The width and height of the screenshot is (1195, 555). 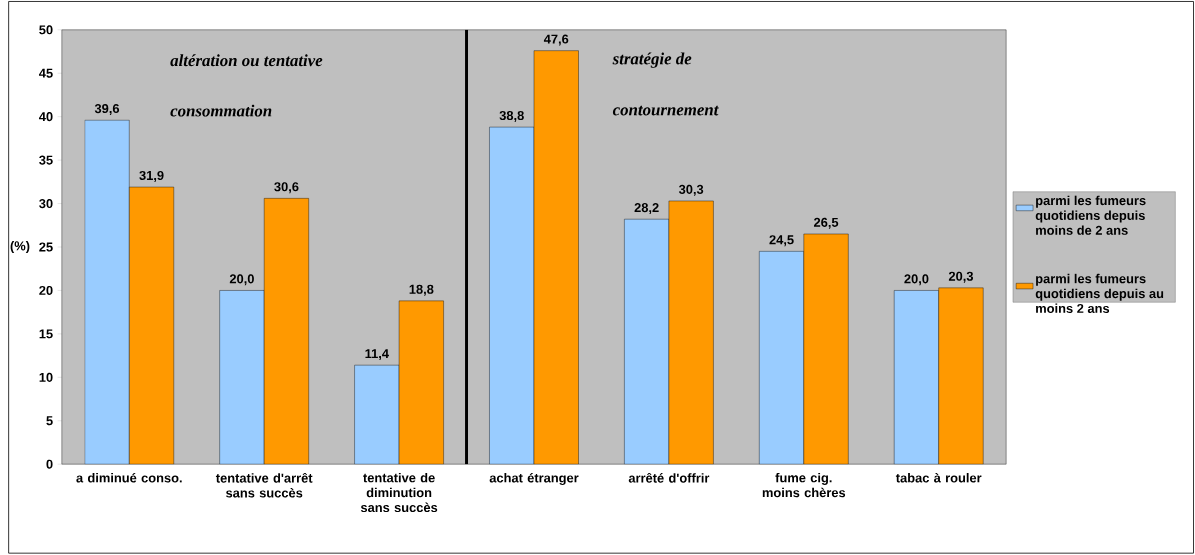 What do you see at coordinates (46, 30) in the screenshot?
I see `y-tick-label: 50` at bounding box center [46, 30].